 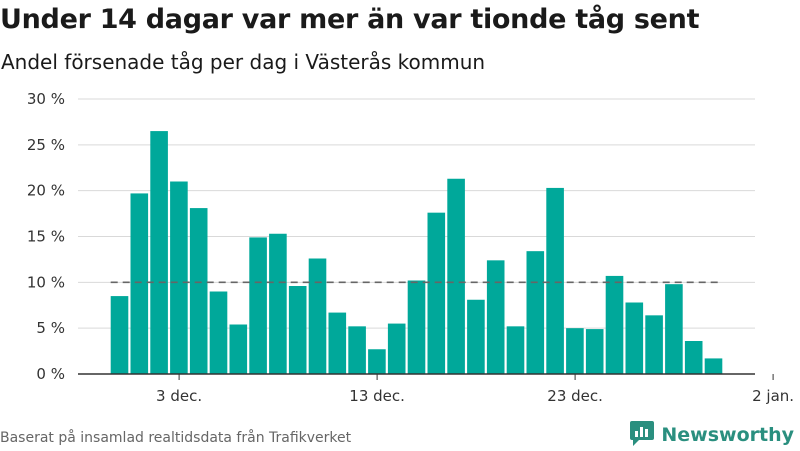 I want to click on y-tick-label: 30 %, so click(x=46, y=99).